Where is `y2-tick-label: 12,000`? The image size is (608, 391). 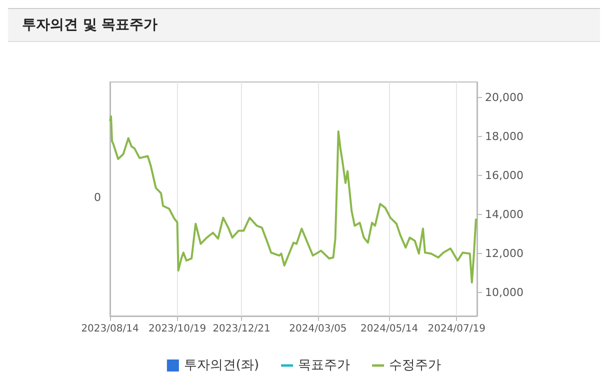
y2-tick-label: 12,000 is located at coordinates (504, 253).